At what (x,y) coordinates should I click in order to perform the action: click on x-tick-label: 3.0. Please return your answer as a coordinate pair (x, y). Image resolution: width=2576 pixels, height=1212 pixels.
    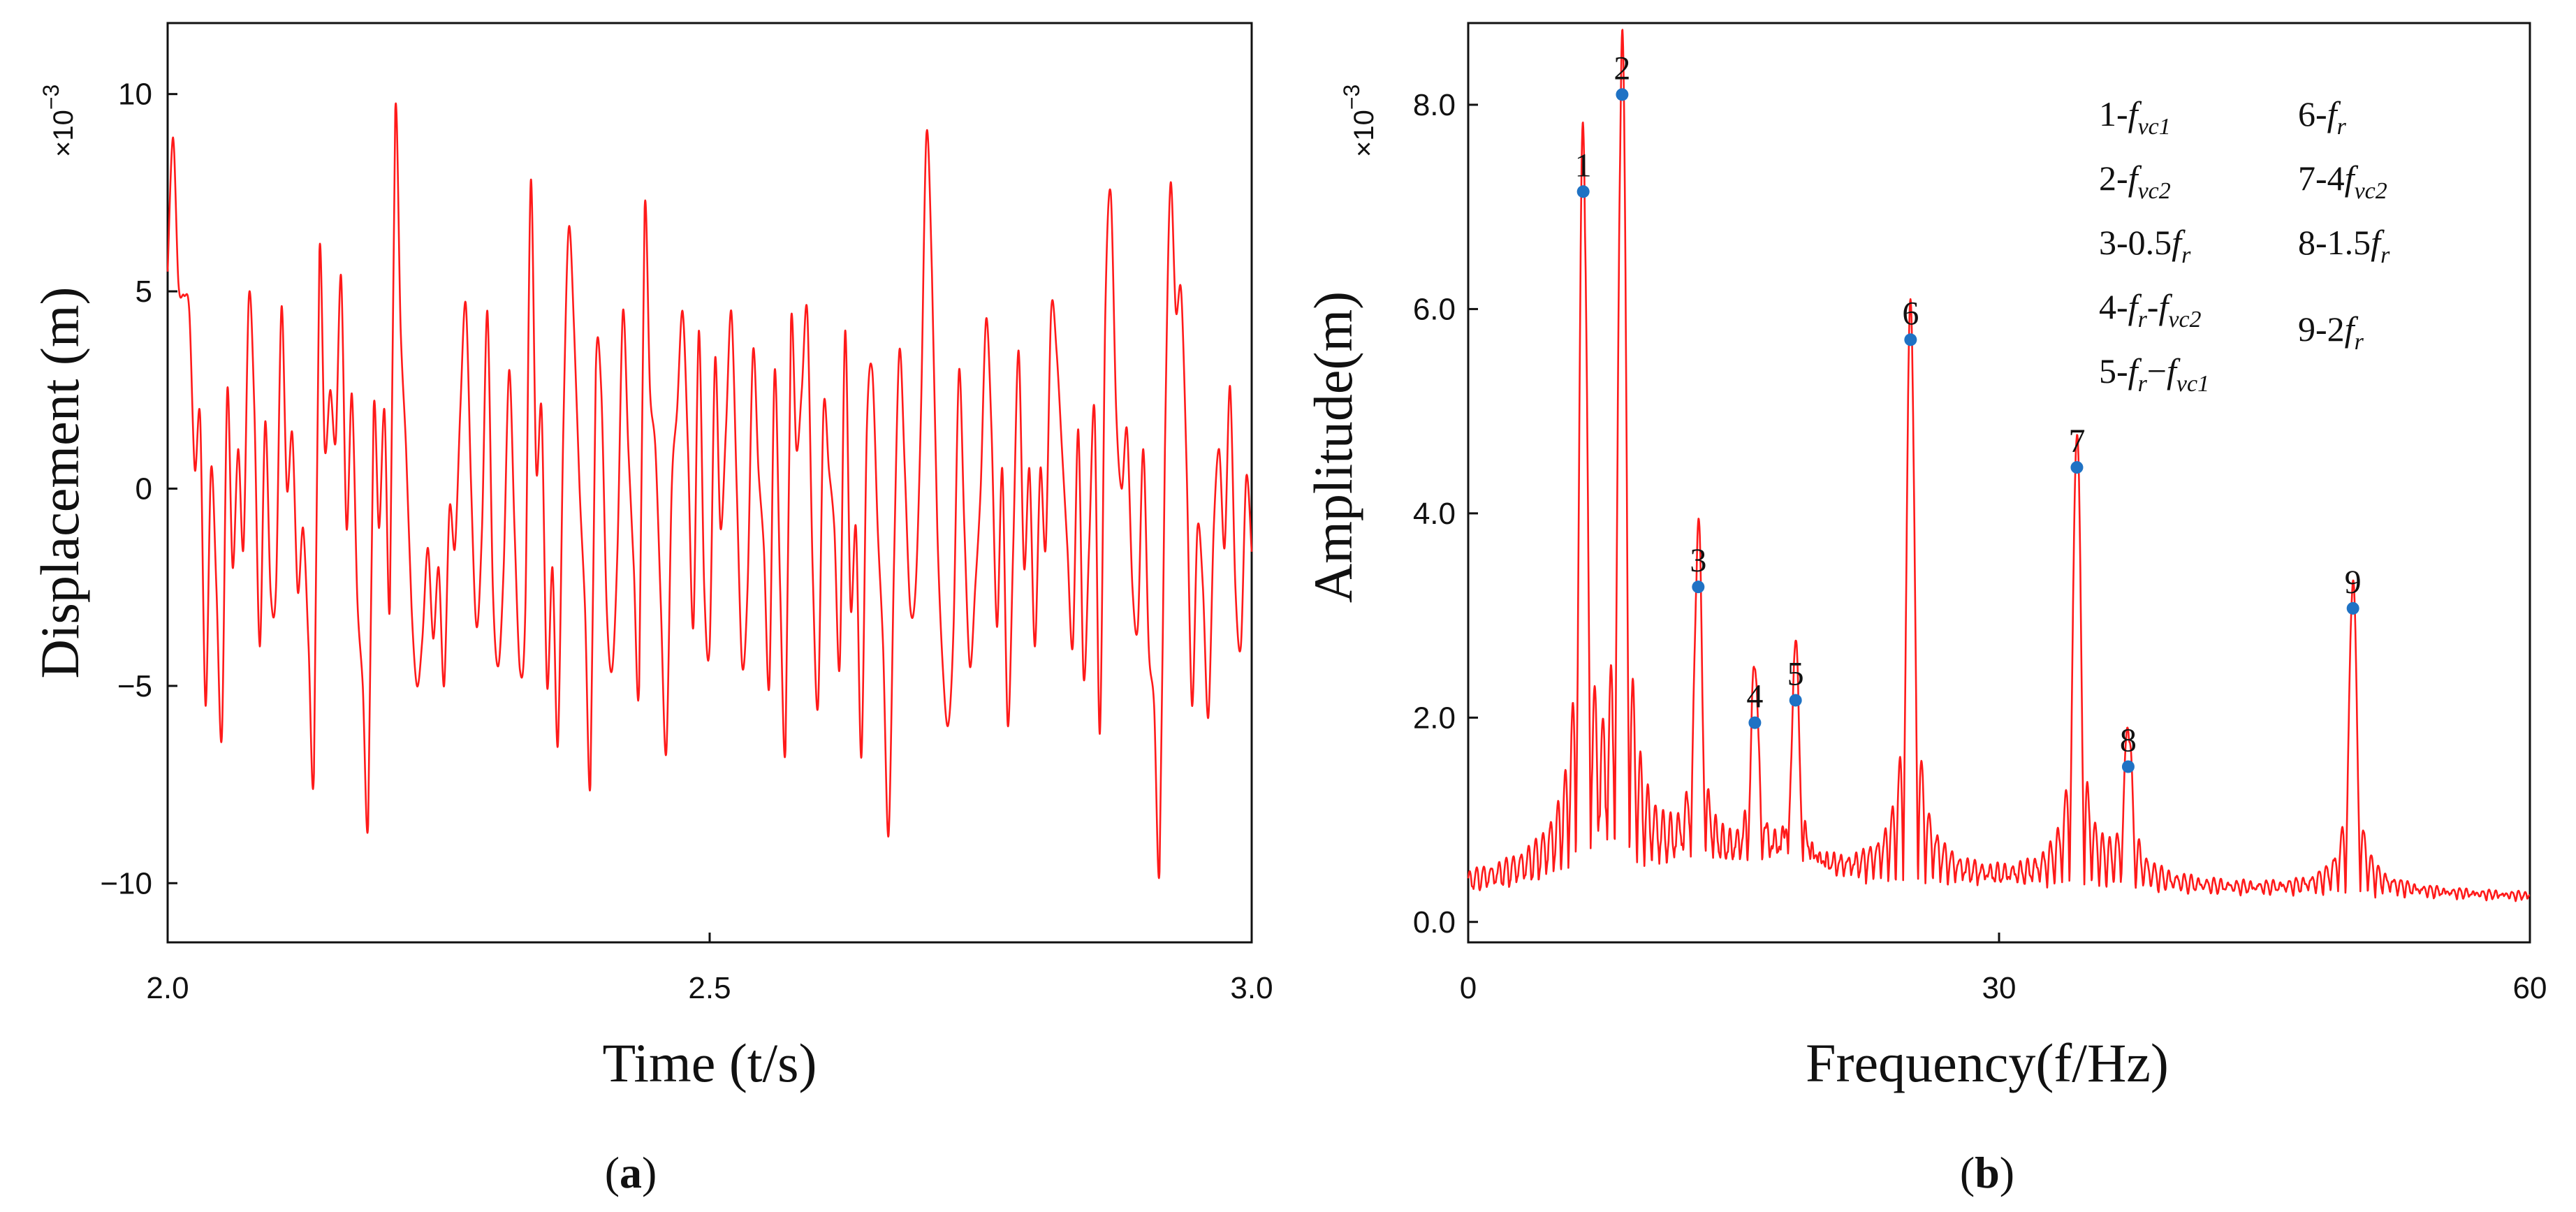
    Looking at the image, I should click on (1251, 988).